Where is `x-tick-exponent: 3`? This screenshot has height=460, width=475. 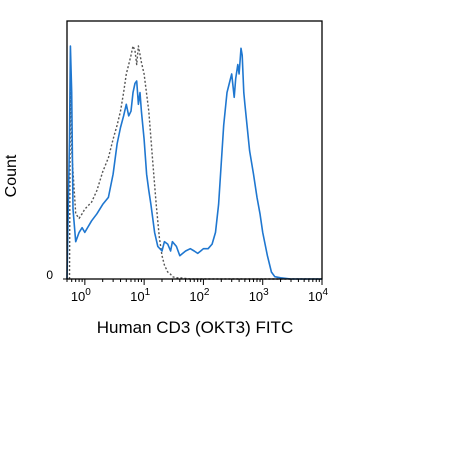 x-tick-exponent: 3 is located at coordinates (266, 292).